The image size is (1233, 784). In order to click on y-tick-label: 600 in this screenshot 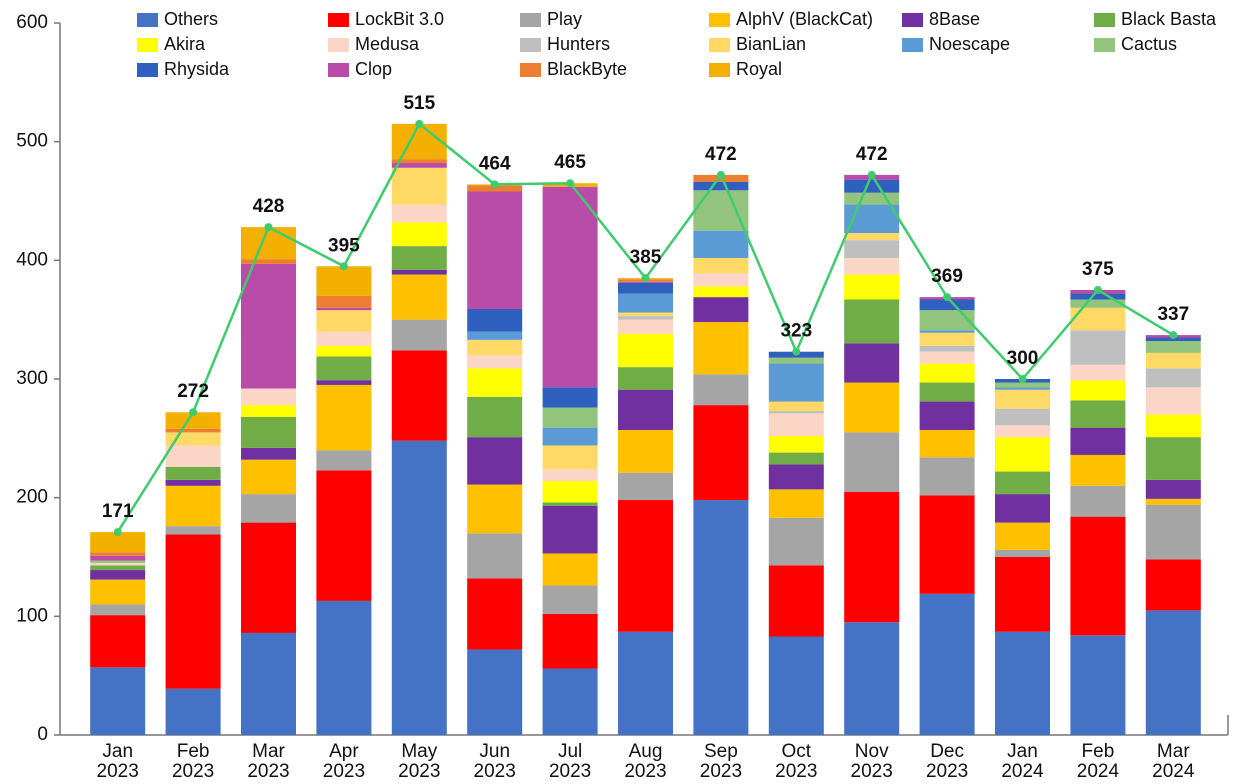, I will do `click(32, 22)`.